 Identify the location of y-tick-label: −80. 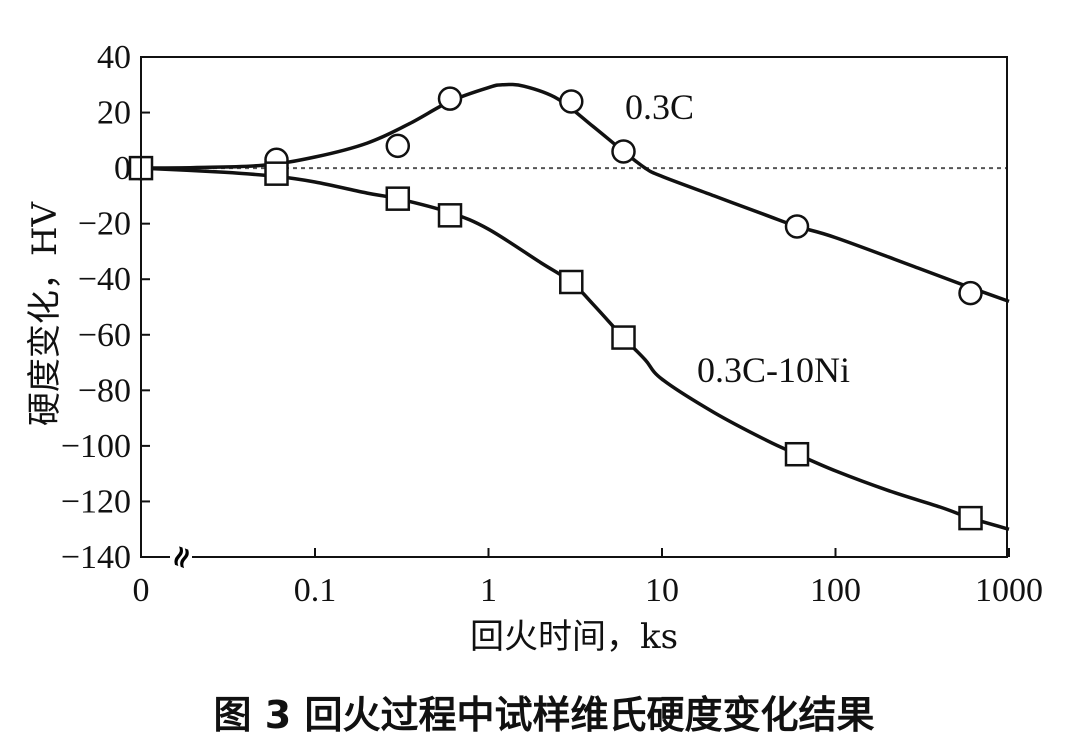
(104, 390).